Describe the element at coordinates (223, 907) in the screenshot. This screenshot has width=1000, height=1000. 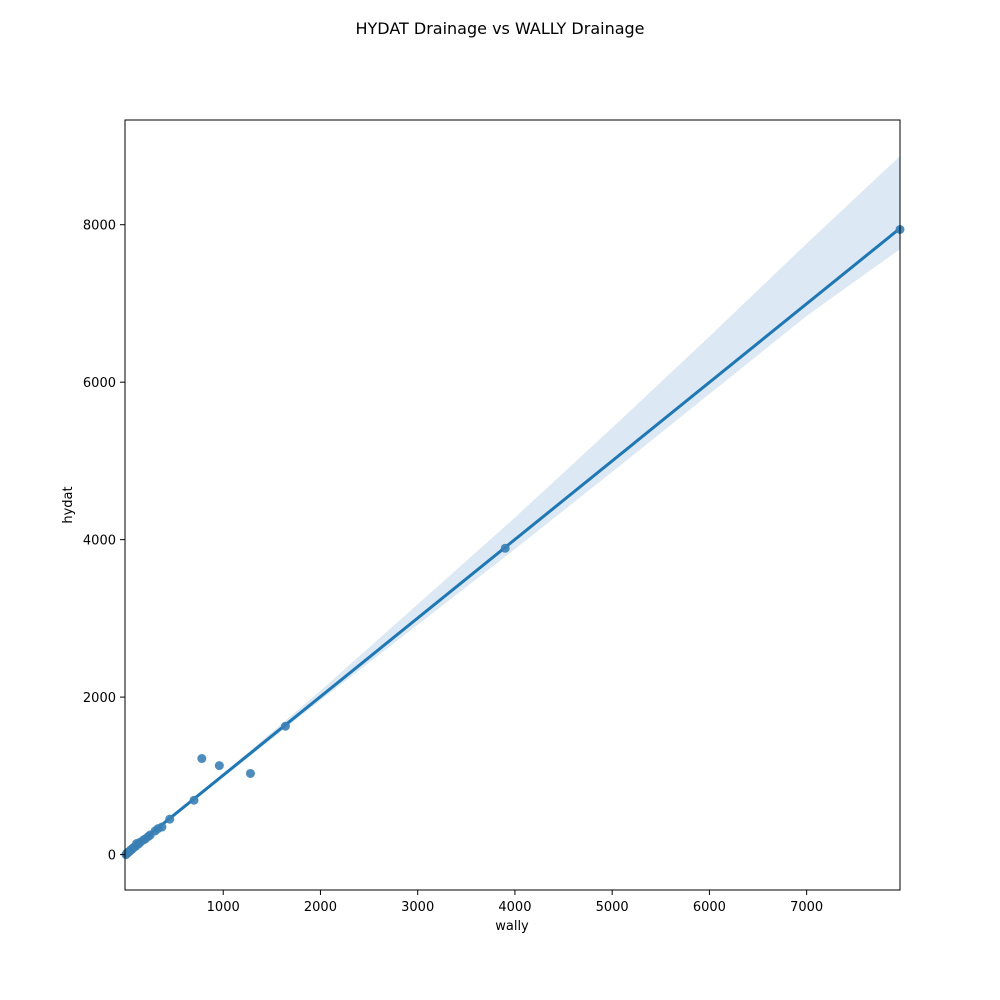
I see `x-tick-label: 1000` at that location.